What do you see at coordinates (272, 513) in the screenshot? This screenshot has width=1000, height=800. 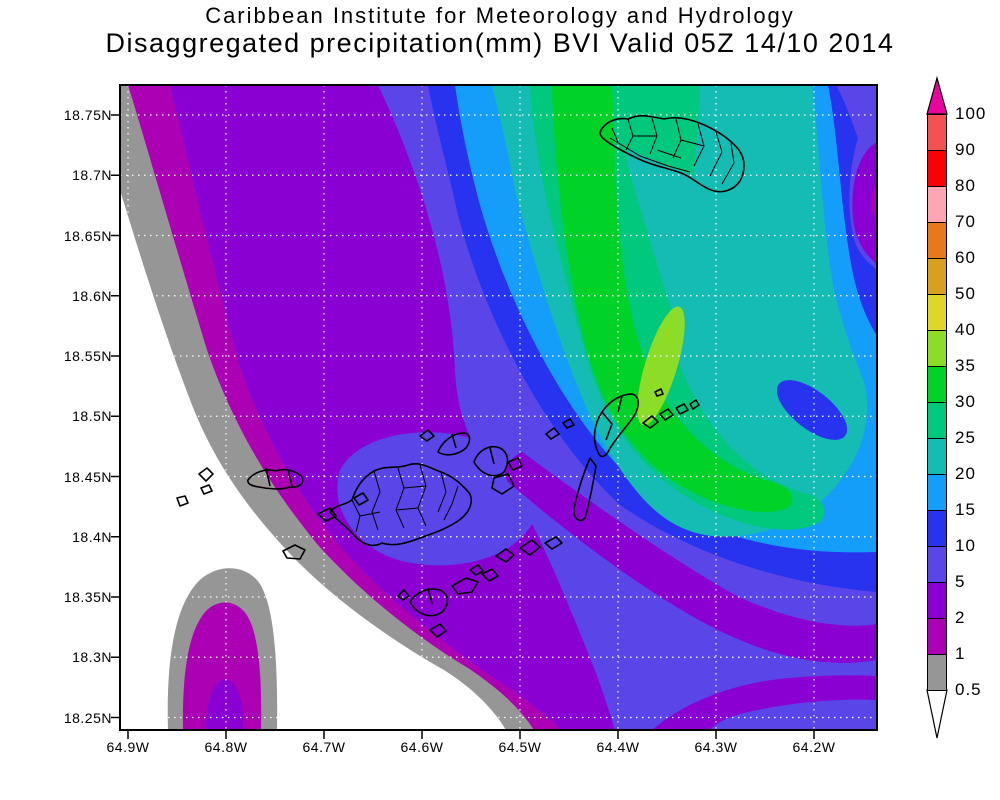 I see `small-west-islets` at bounding box center [272, 513].